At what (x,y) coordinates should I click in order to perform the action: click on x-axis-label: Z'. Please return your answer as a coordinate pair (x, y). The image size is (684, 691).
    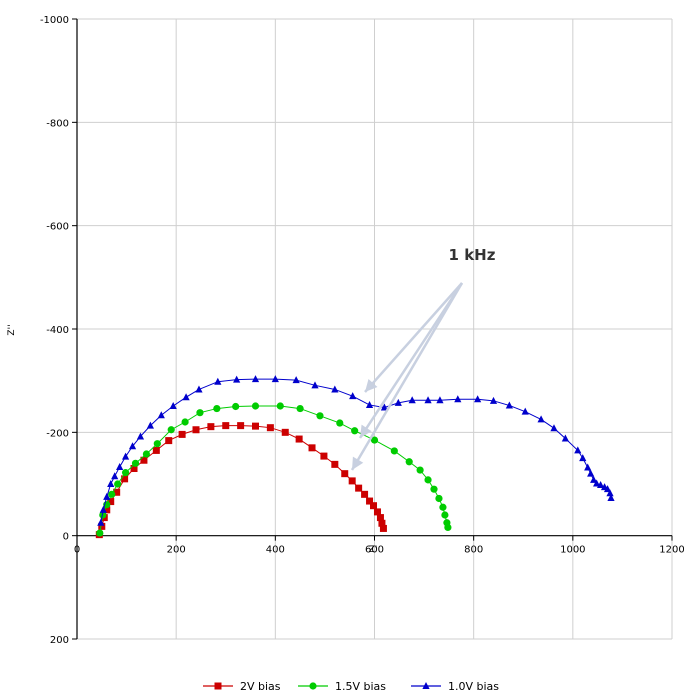
    Looking at the image, I should click on (373, 550).